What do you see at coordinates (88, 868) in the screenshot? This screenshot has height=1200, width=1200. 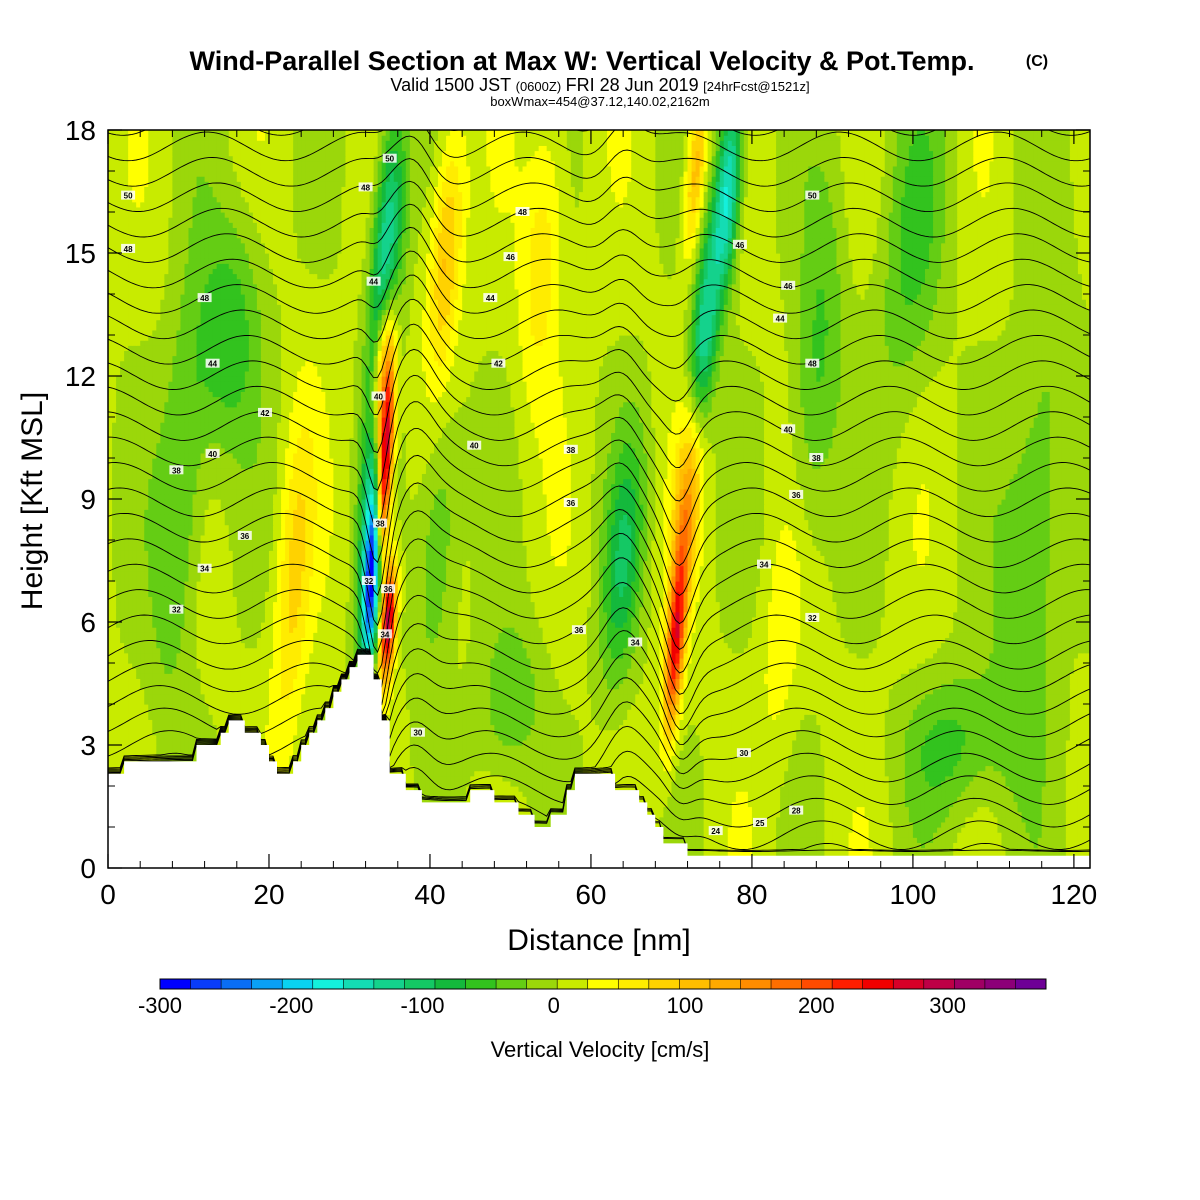 I see `y-tick-label: 0` at bounding box center [88, 868].